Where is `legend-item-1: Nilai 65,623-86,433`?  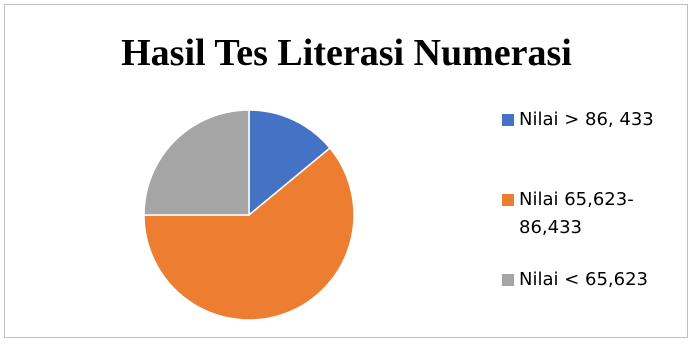 legend-item-1: Nilai 65,623-86,433 is located at coordinates (590, 214).